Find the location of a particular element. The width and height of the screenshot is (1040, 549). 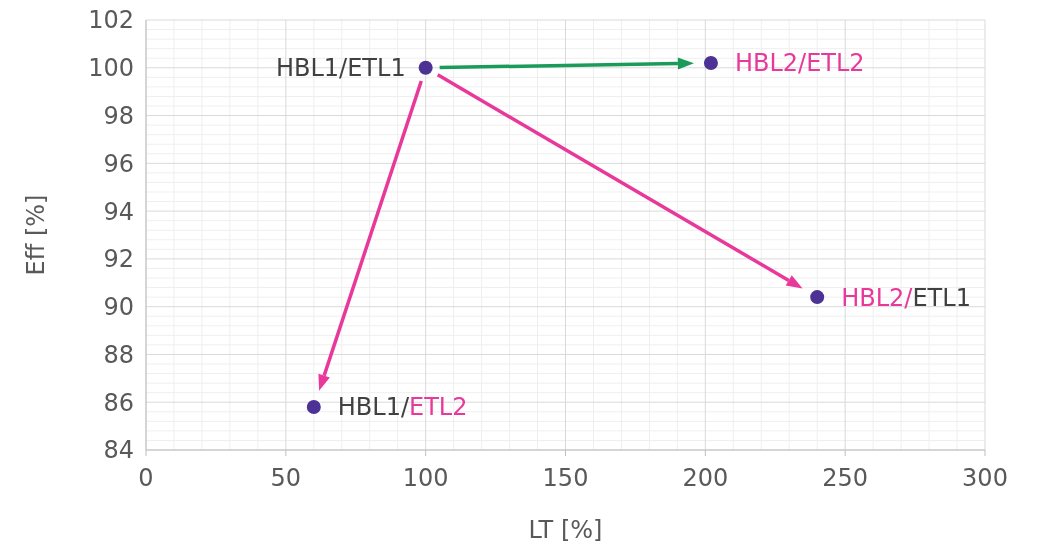

y-tick-label: 102 is located at coordinates (111, 20).